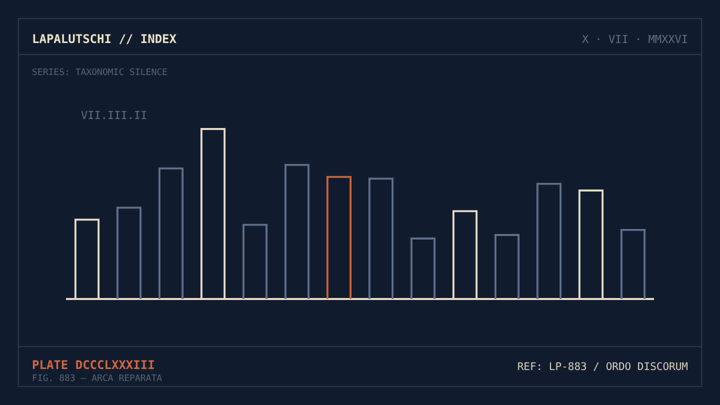 The image size is (720, 405). Describe the element at coordinates (114, 115) in the screenshot. I see `text: VII.III.II` at that location.